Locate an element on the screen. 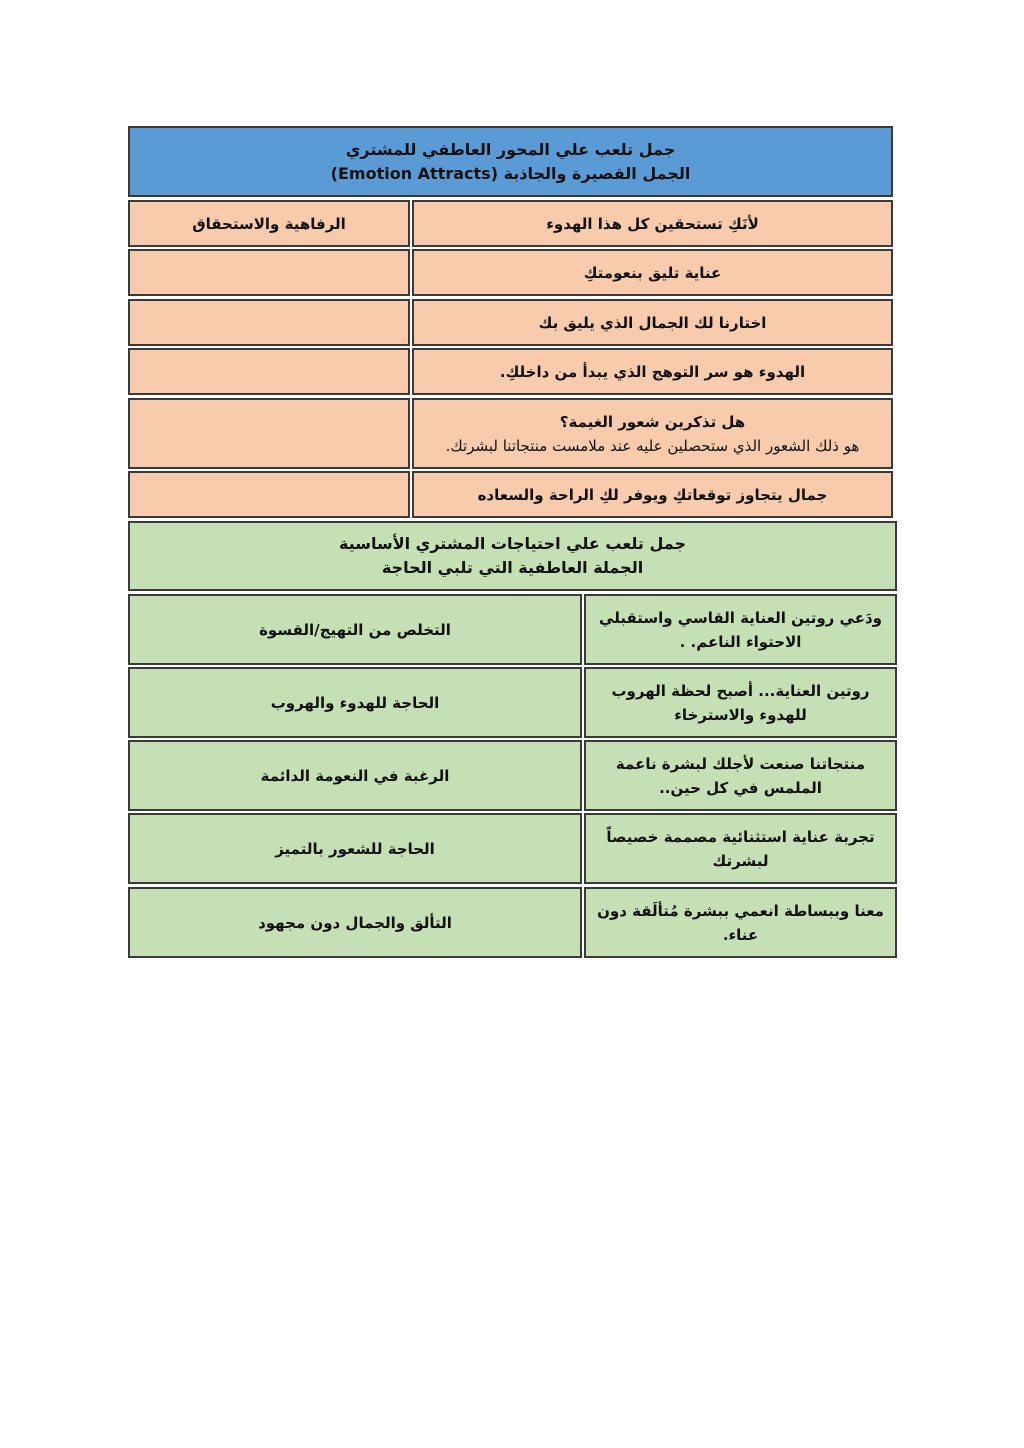  emotion-phrase-cell: لأنَكِ تستحقين كل هذا الهدوء is located at coordinates (652, 223).